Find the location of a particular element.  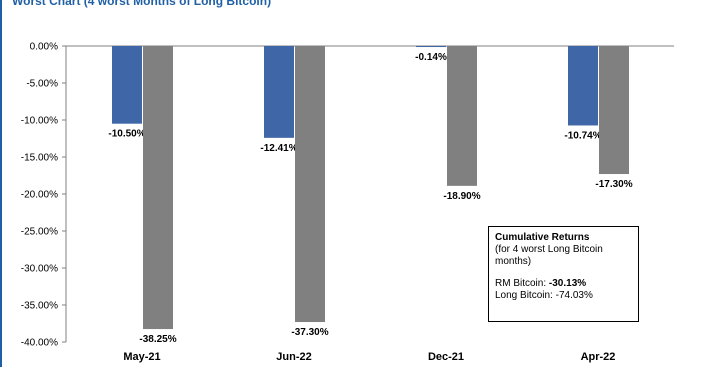

rm-bitcoin-row: RM Bitcoin: -30.13% is located at coordinates (563, 284).